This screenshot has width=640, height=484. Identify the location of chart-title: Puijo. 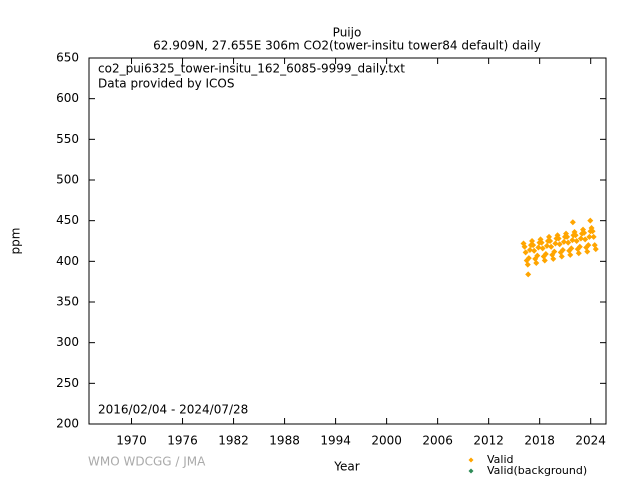
(347, 33).